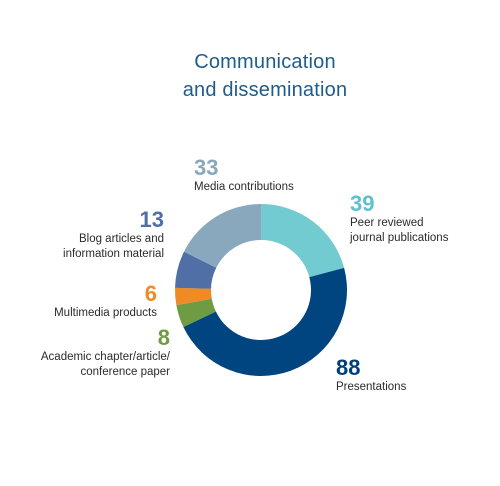 The height and width of the screenshot is (486, 500). What do you see at coordinates (196, 270) in the screenshot?
I see `slice-blog-articles` at bounding box center [196, 270].